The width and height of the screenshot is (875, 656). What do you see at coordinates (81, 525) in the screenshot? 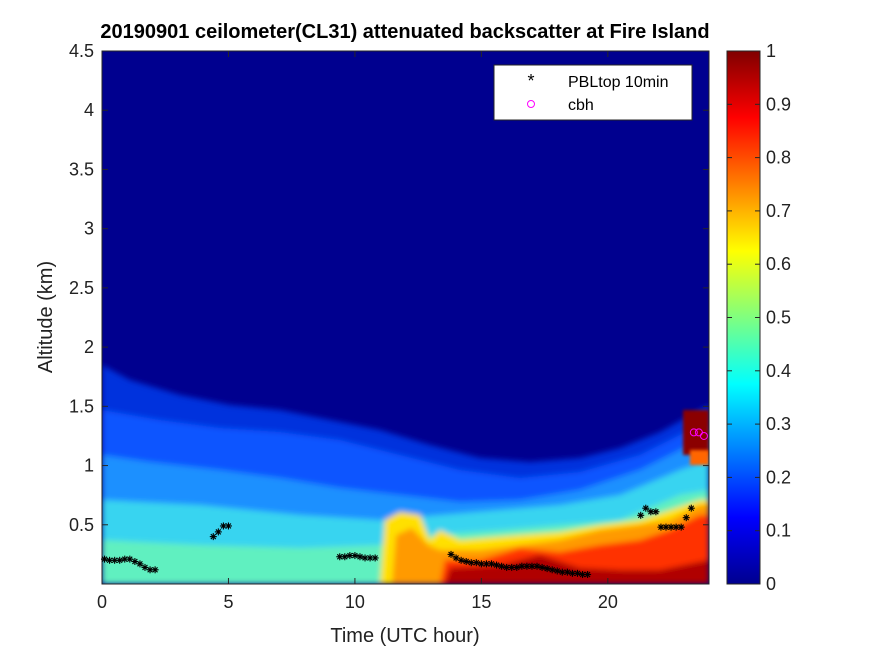
I see `y-tick-label: 0.5` at bounding box center [81, 525].